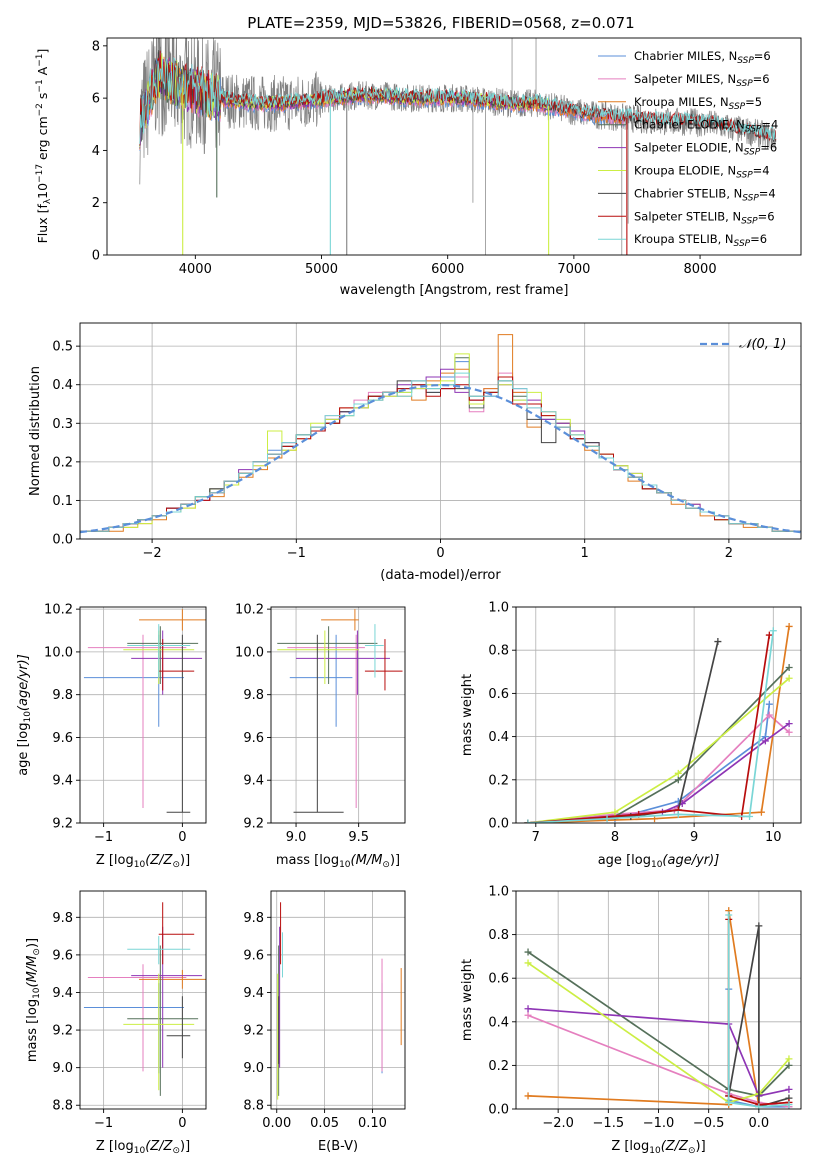 This screenshot has height=1170, width=819. What do you see at coordinates (32, 1030) in the screenshot?
I see `mass-vs-z-y-axis-label-part: mass [log` at bounding box center [32, 1030].